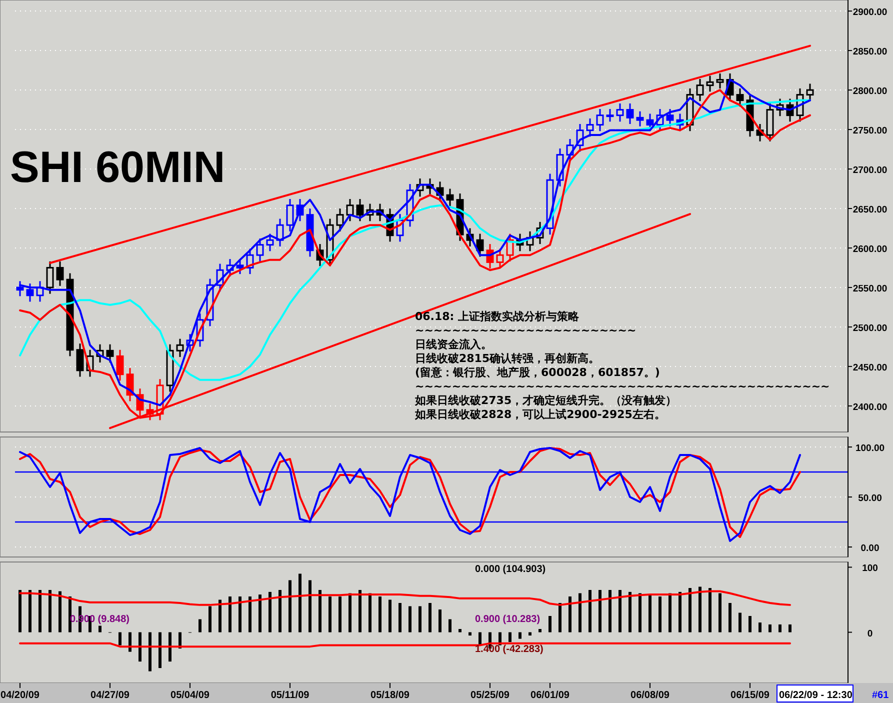 The width and height of the screenshot is (893, 703). Describe the element at coordinates (118, 167) in the screenshot. I see `text: SHI 60MIN` at that location.